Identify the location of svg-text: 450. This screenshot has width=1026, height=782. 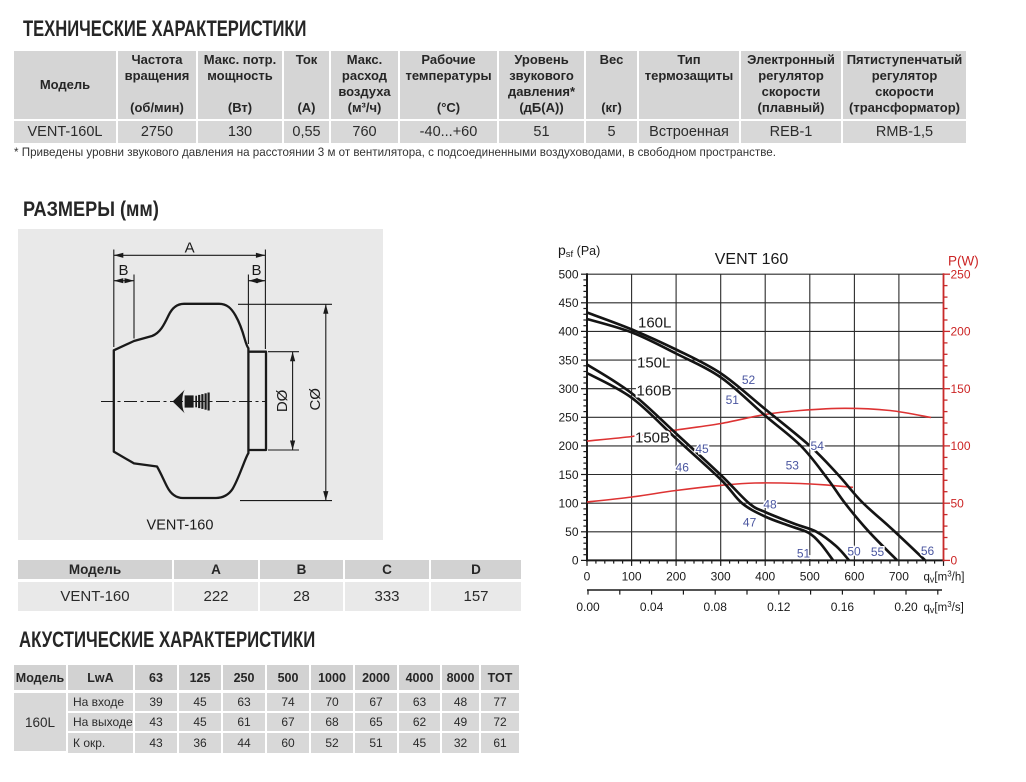
(568, 303).